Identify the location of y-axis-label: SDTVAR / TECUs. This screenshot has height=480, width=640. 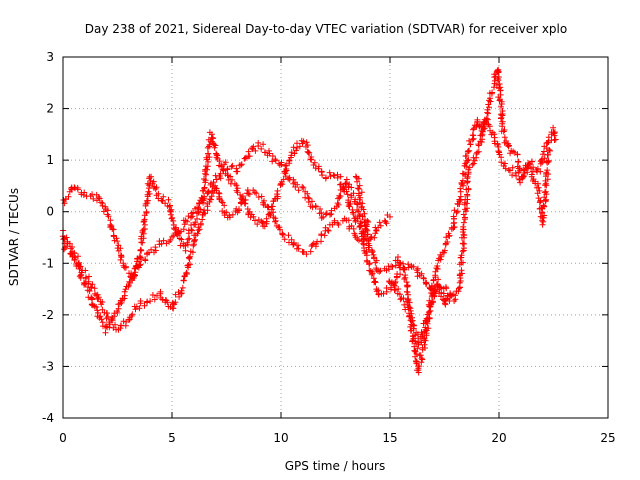
(14, 237).